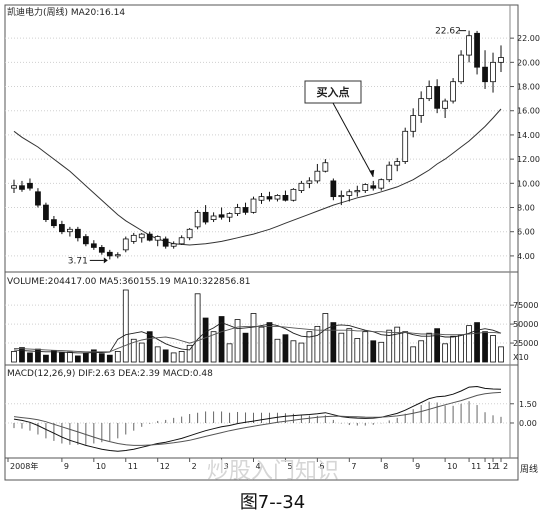 The height and width of the screenshot is (517, 545). I want to click on macd-tick-label: 0.00, so click(528, 423).